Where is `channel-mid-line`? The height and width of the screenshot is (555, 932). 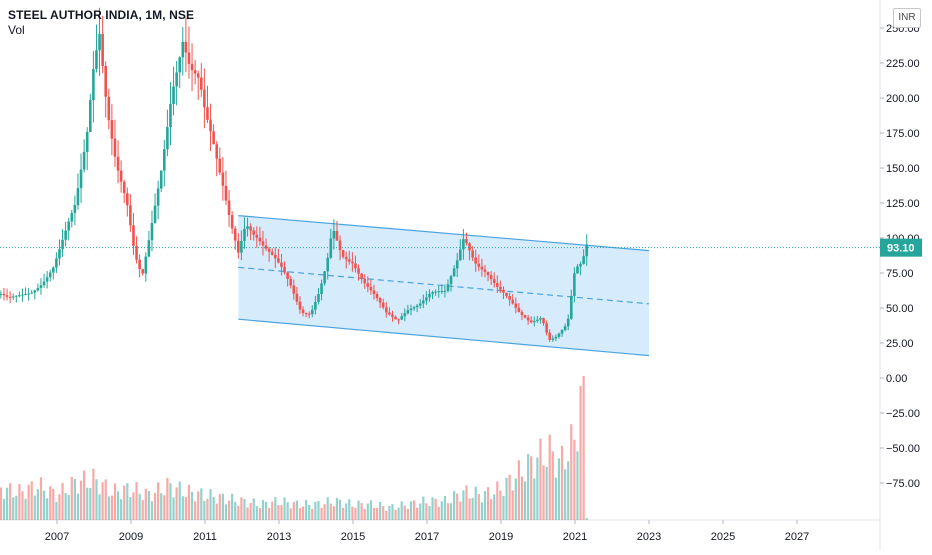
channel-mid-line is located at coordinates (444, 285).